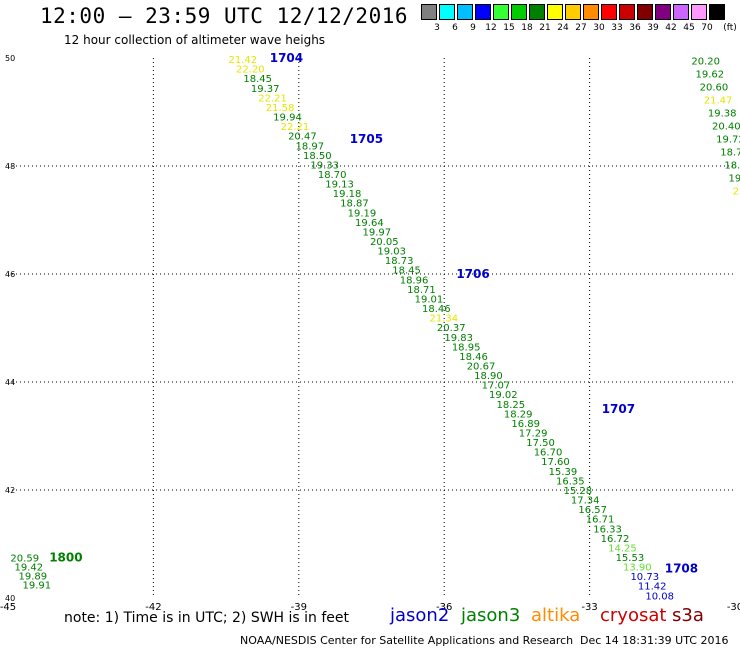  I want to click on scale-label: 42, so click(671, 28).